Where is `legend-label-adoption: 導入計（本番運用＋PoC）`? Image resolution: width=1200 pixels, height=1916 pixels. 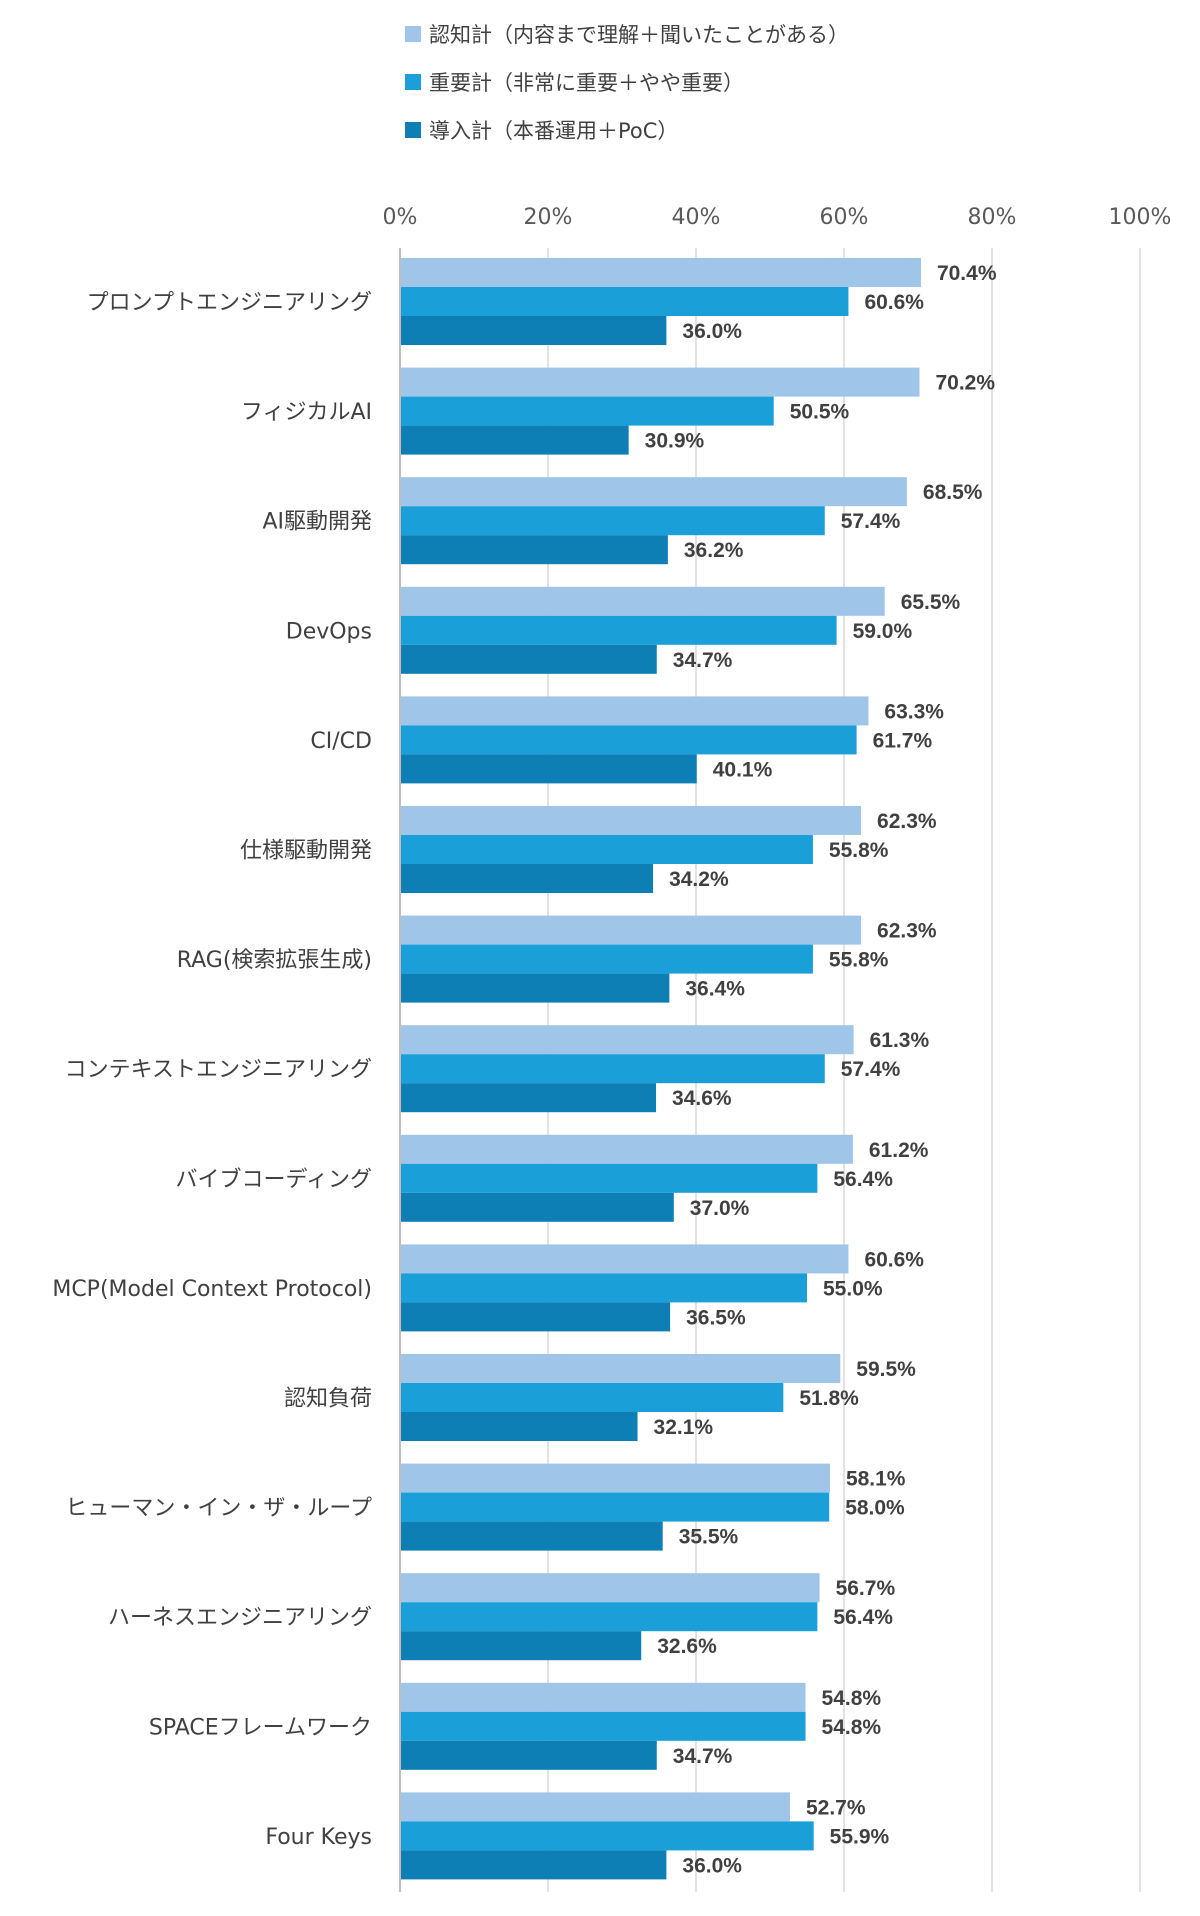
legend-label-adoption: 導入計（本番運用＋PoC） is located at coordinates (554, 131).